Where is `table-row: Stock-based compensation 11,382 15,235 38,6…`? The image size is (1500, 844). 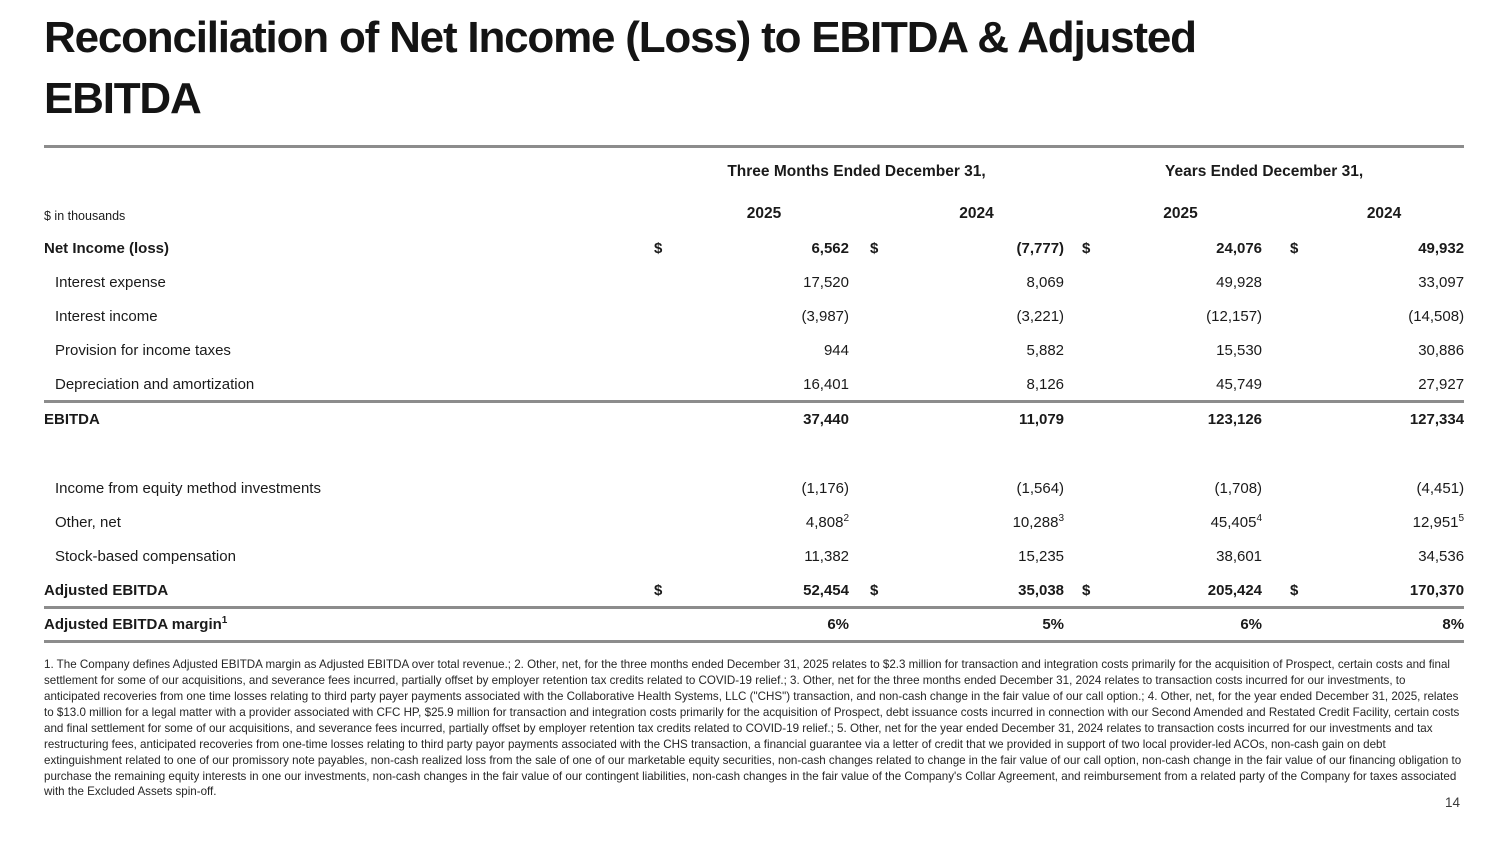
table-row: Stock-based compensation 11,382 15,235 38,6… is located at coordinates (754, 557).